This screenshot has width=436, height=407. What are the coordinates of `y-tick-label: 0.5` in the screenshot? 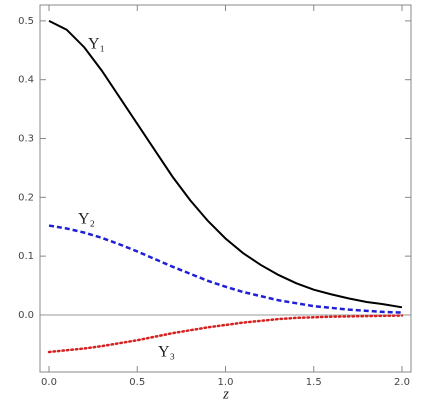 It's located at (26, 21).